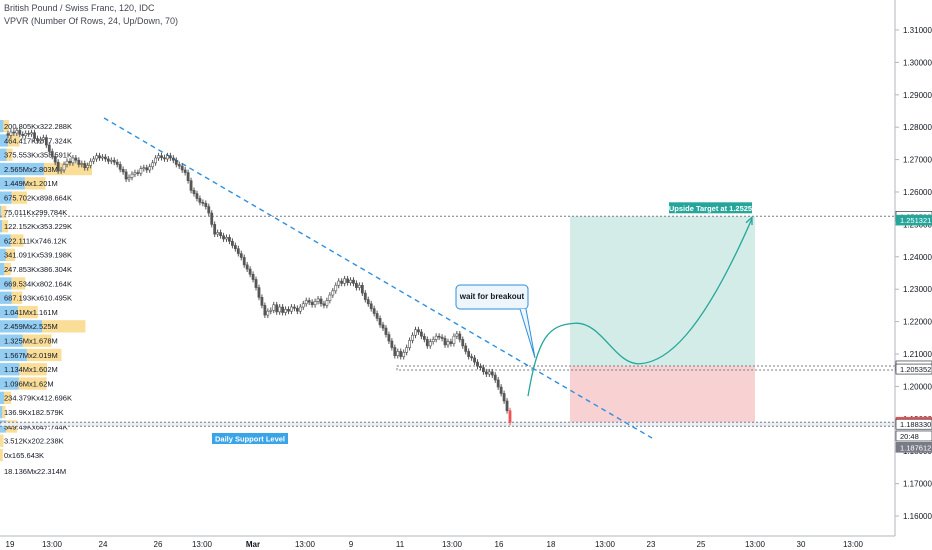 The width and height of the screenshot is (932, 550). Describe the element at coordinates (917, 62) in the screenshot. I see `price-tick-label: 1.300000` at that location.